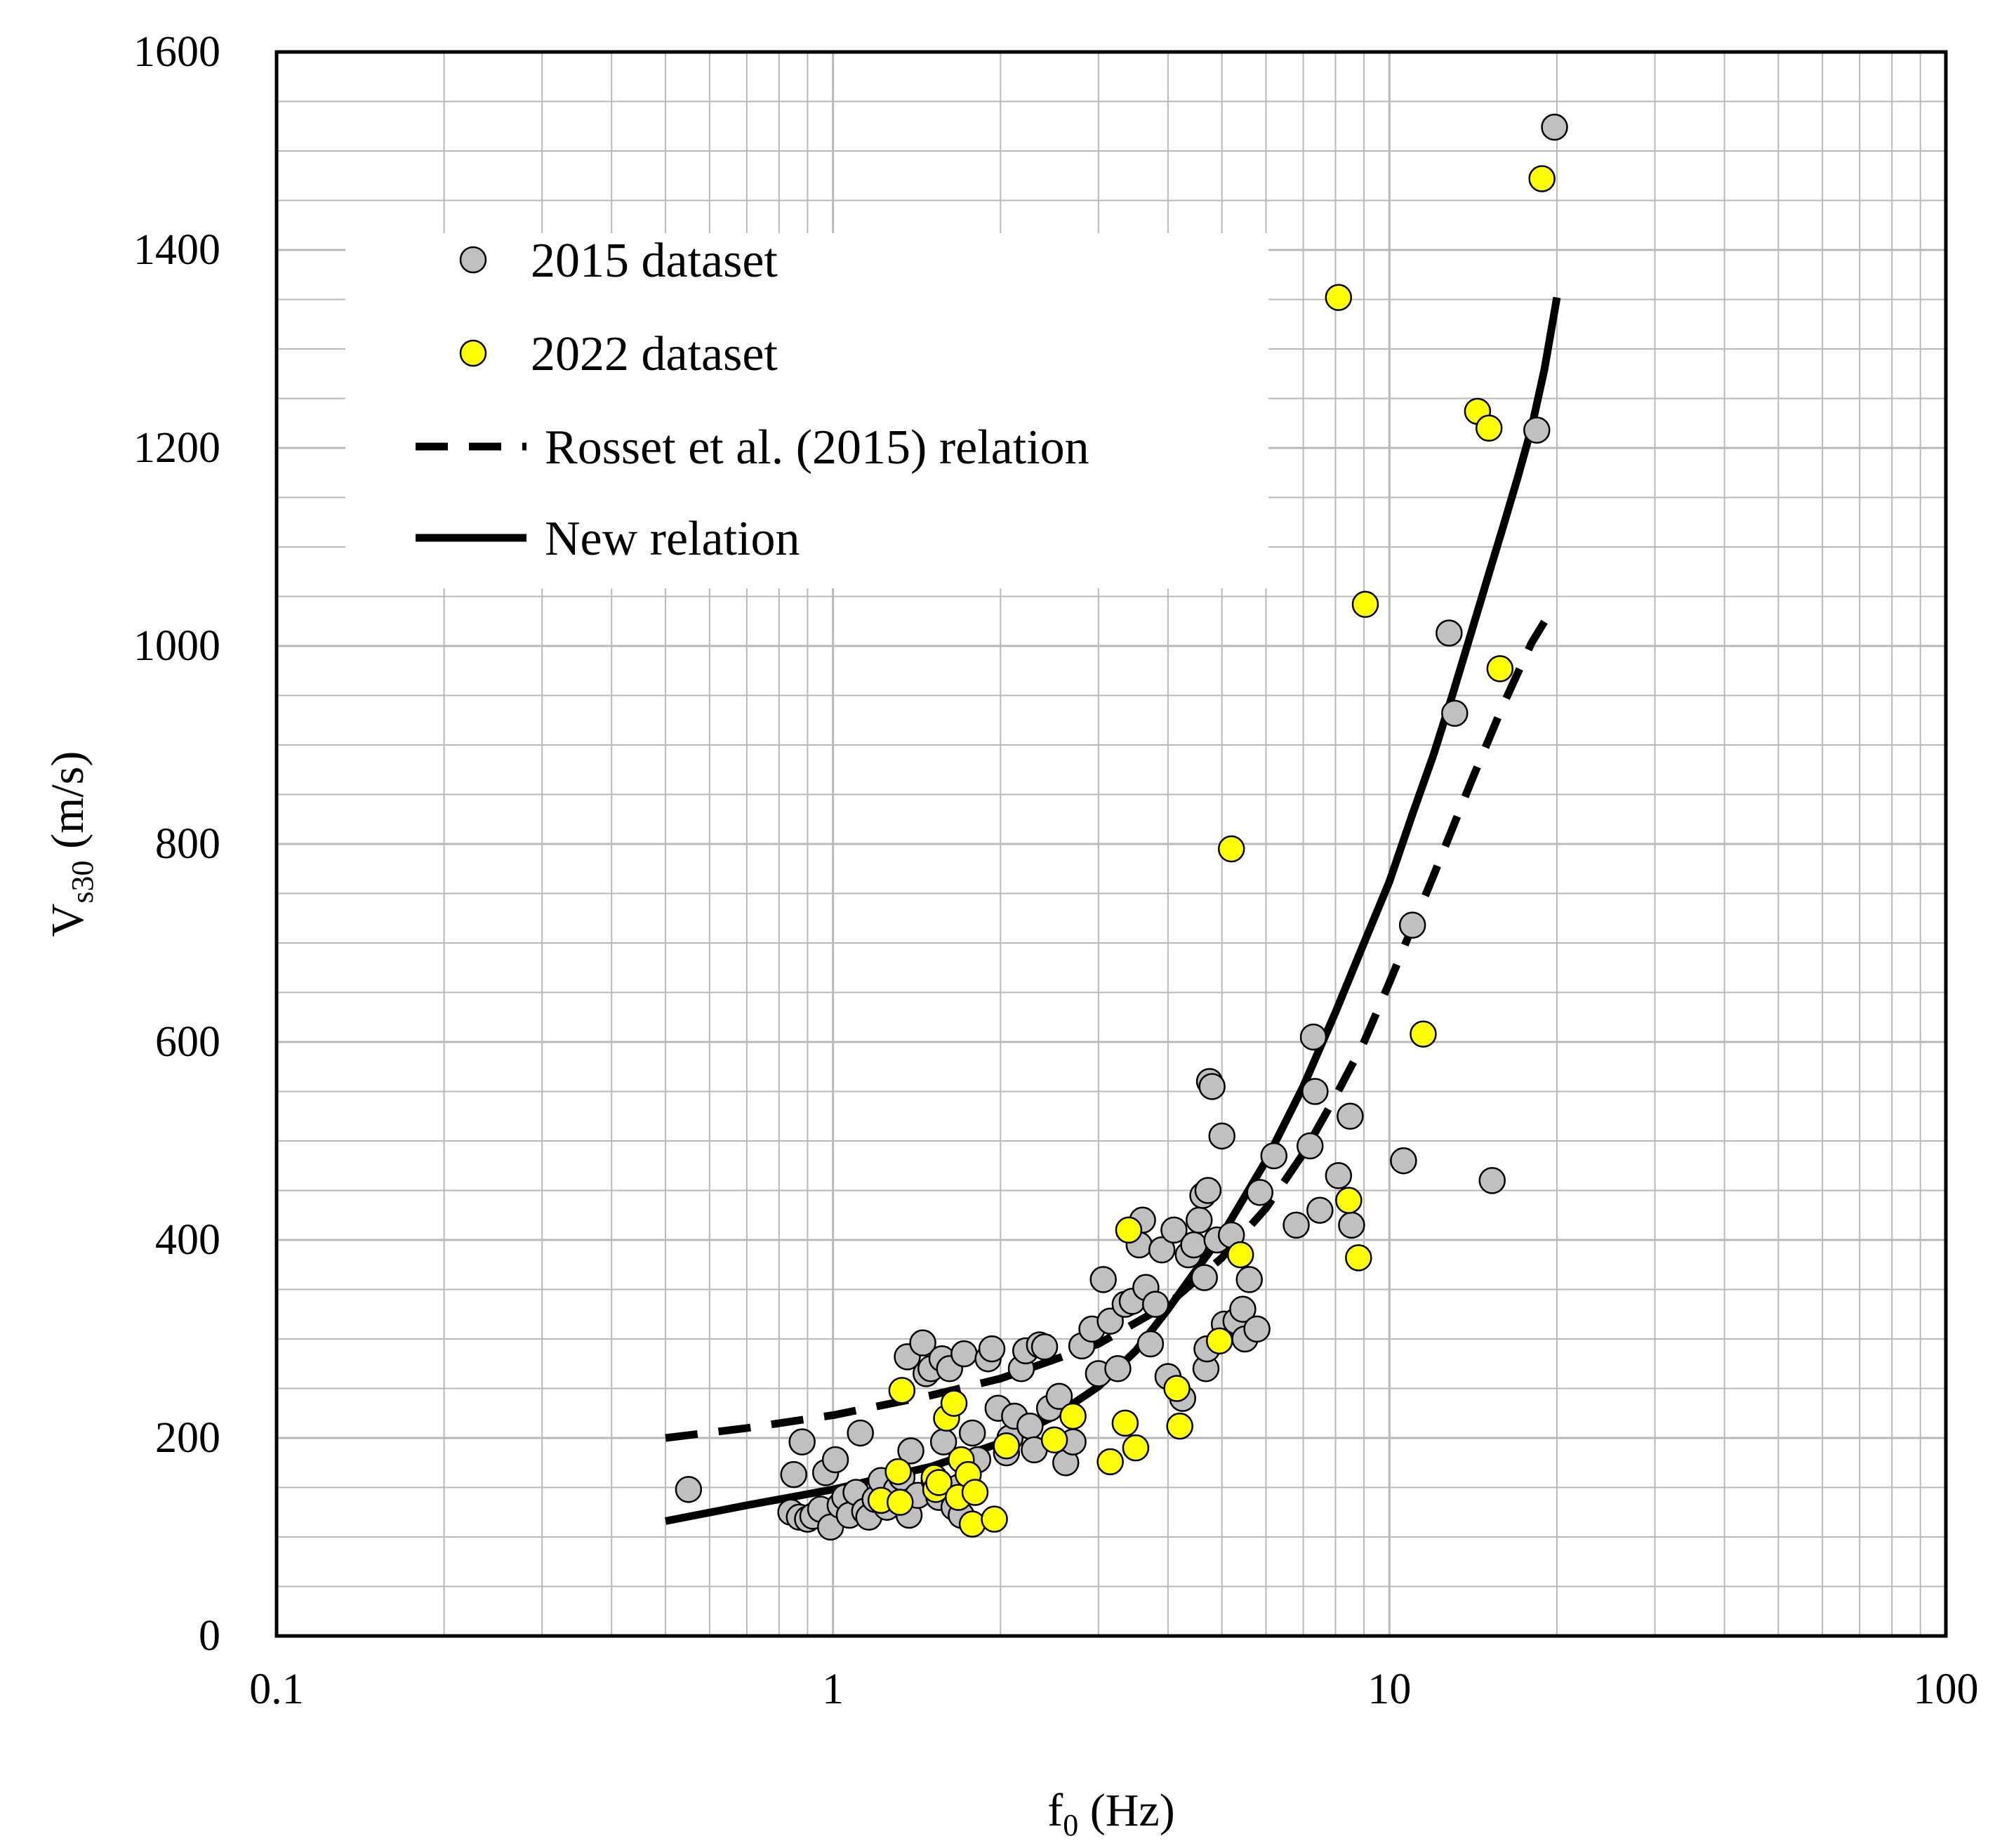 The height and width of the screenshot is (1848, 1995). Describe the element at coordinates (1126, 1810) in the screenshot. I see `x-axis-title-unit: (Hz)` at that location.